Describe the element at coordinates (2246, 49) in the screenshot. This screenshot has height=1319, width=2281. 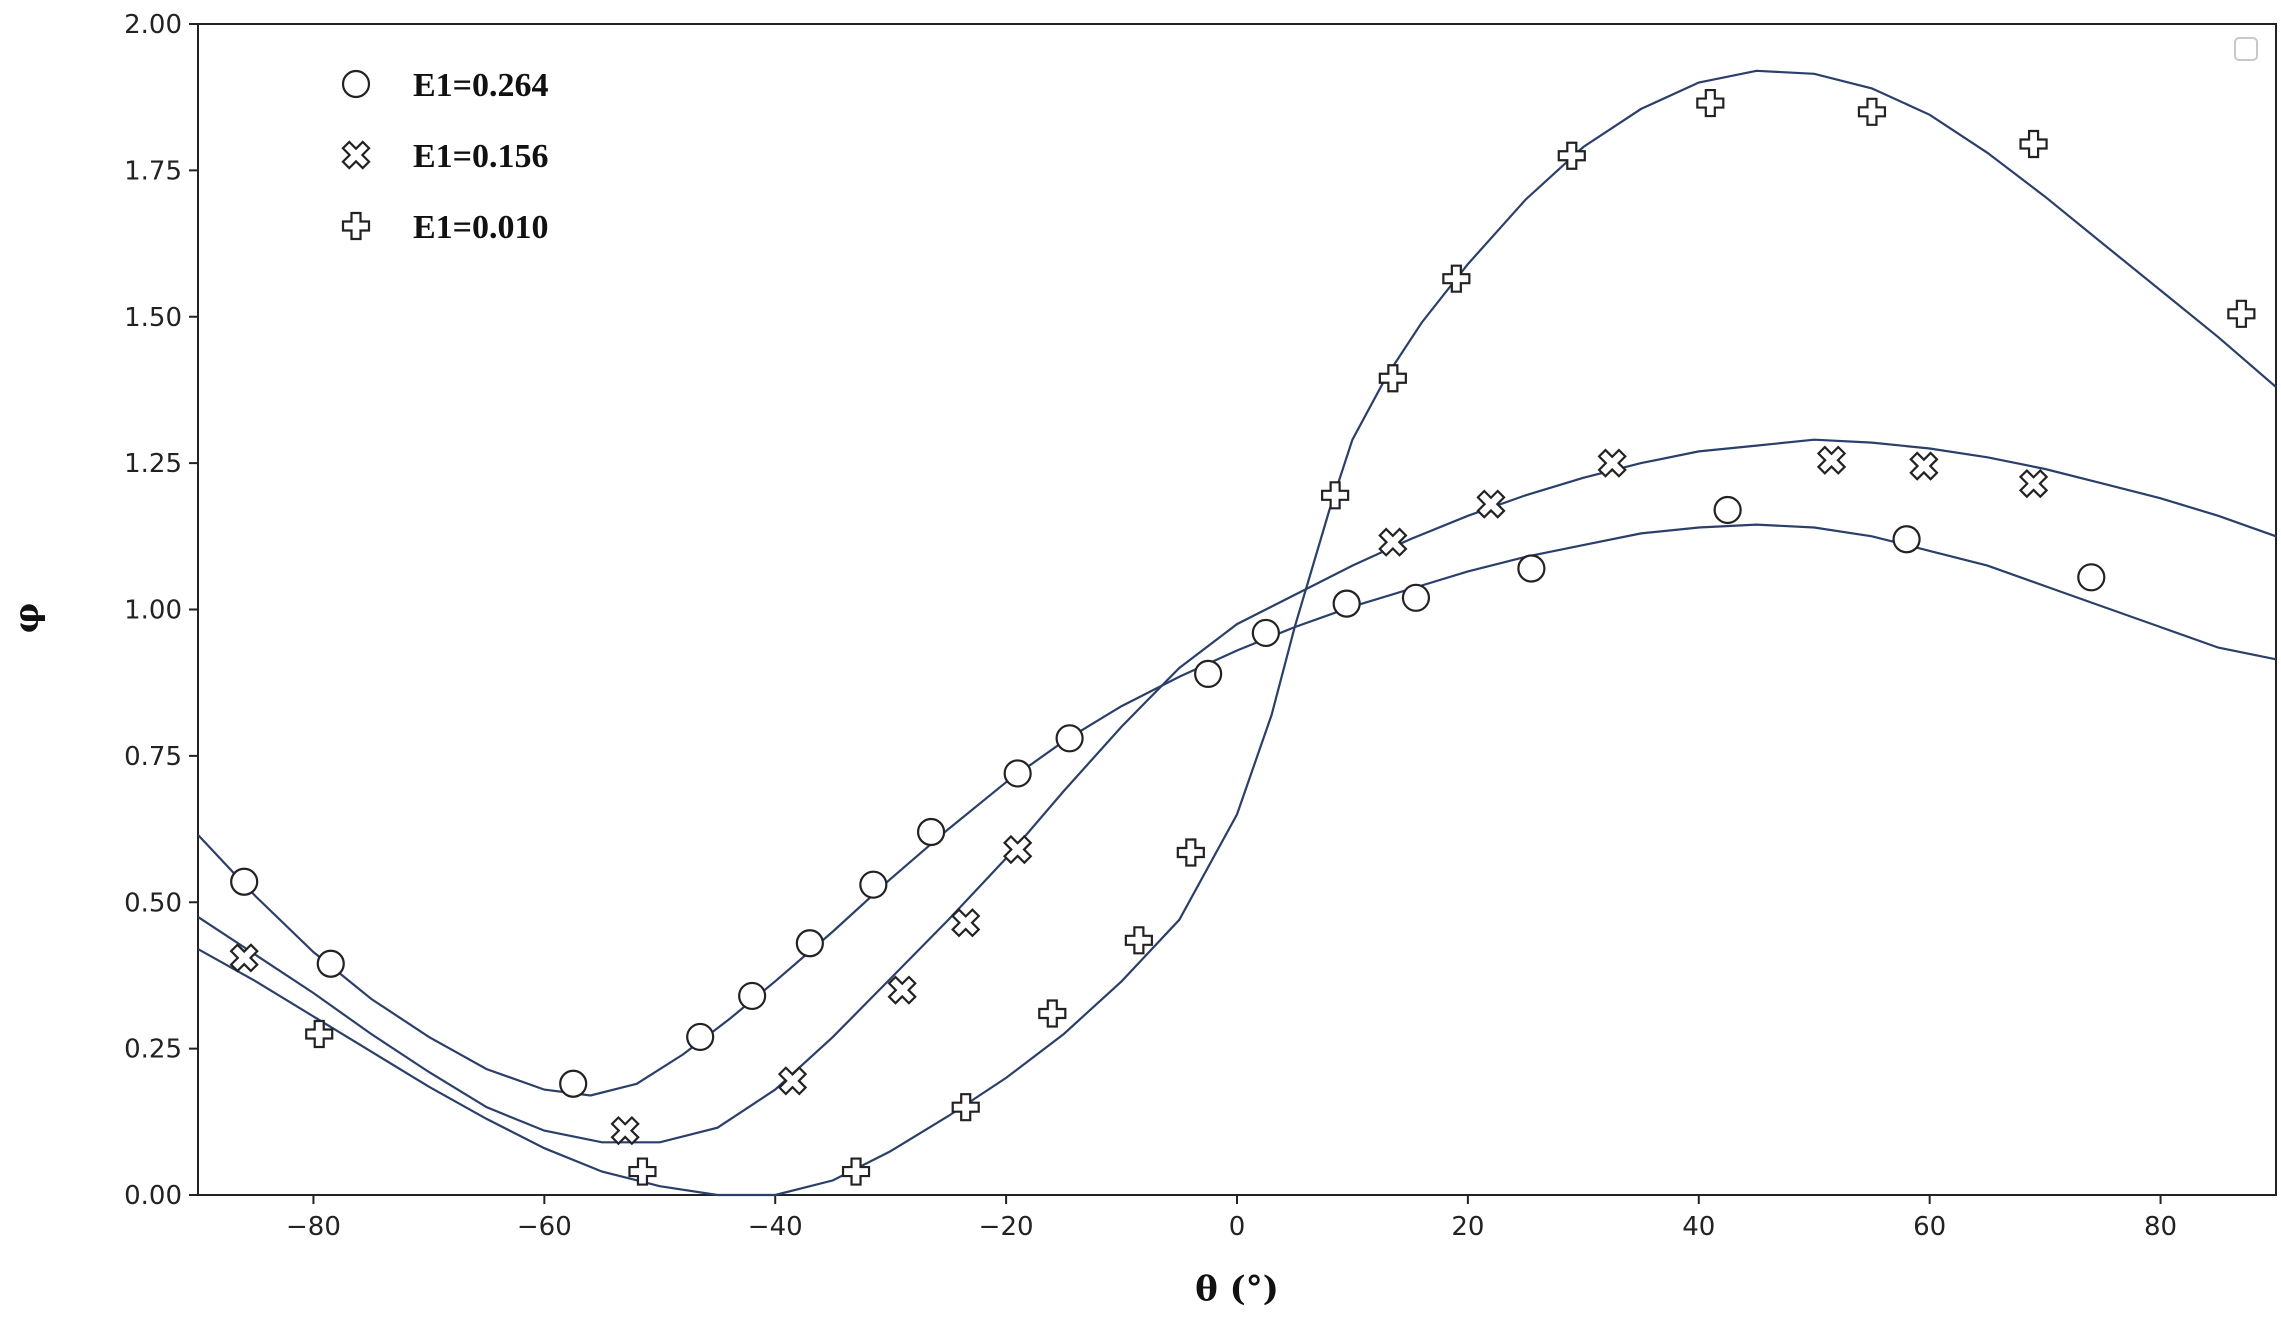
I see `legend-toggle-box` at that location.